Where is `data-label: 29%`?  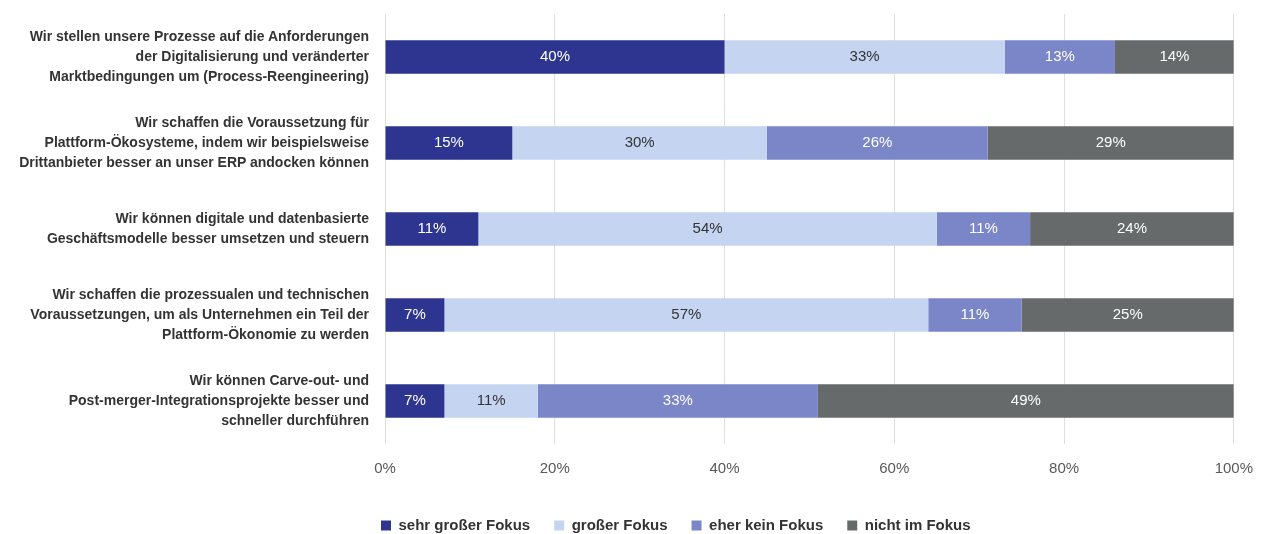 data-label: 29% is located at coordinates (1110, 142).